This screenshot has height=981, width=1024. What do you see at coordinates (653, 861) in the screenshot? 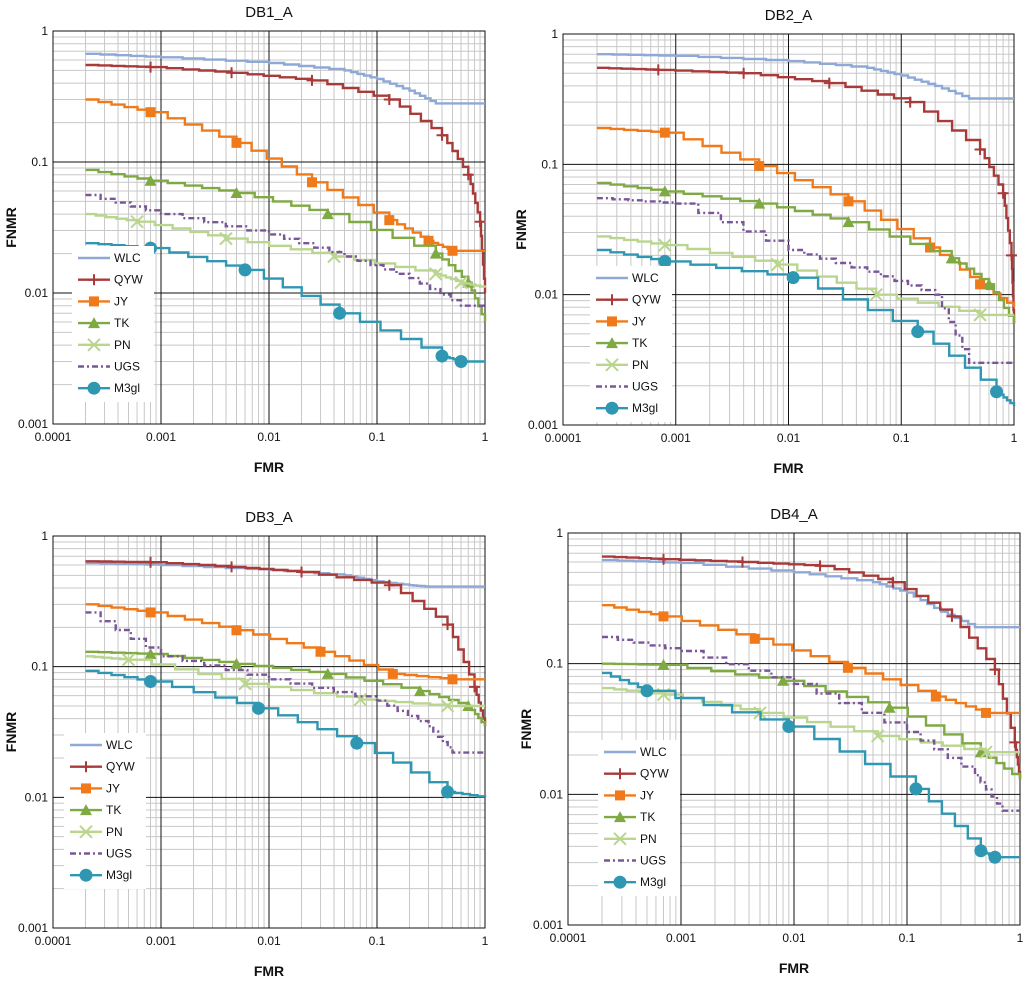
I see `legend-label: UGS` at bounding box center [653, 861].